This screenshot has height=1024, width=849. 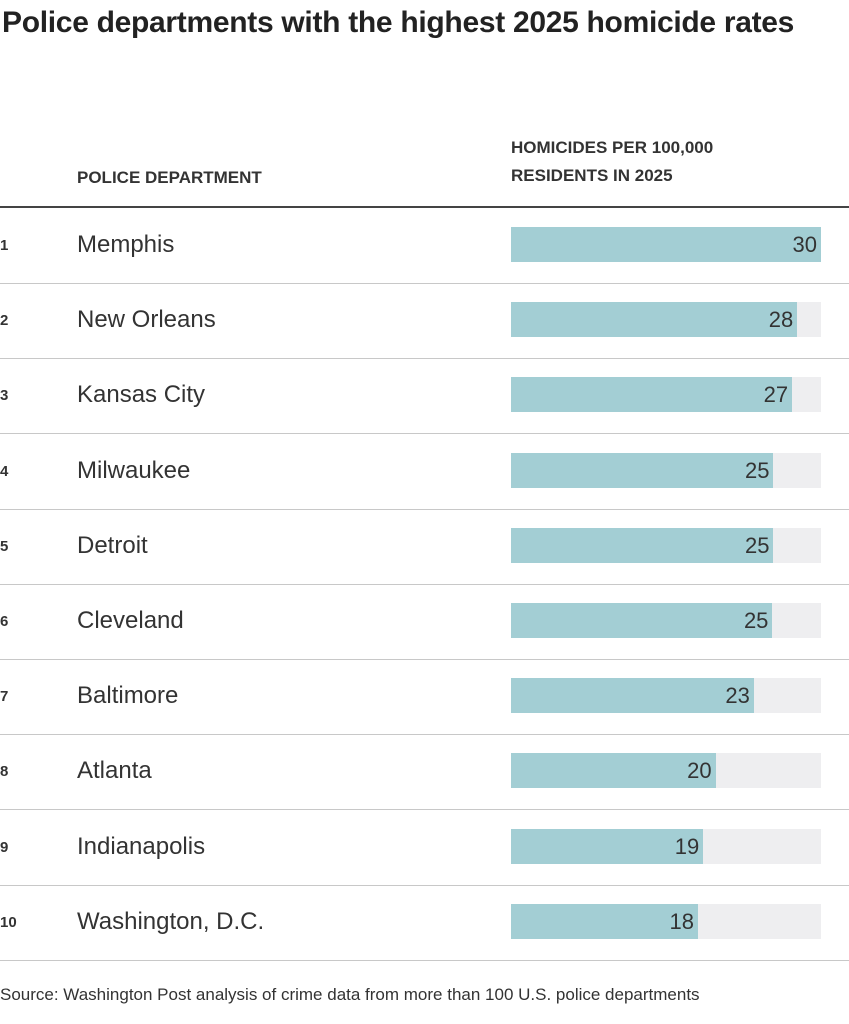 What do you see at coordinates (171, 921) in the screenshot?
I see `department-name: Washington, D.C.` at bounding box center [171, 921].